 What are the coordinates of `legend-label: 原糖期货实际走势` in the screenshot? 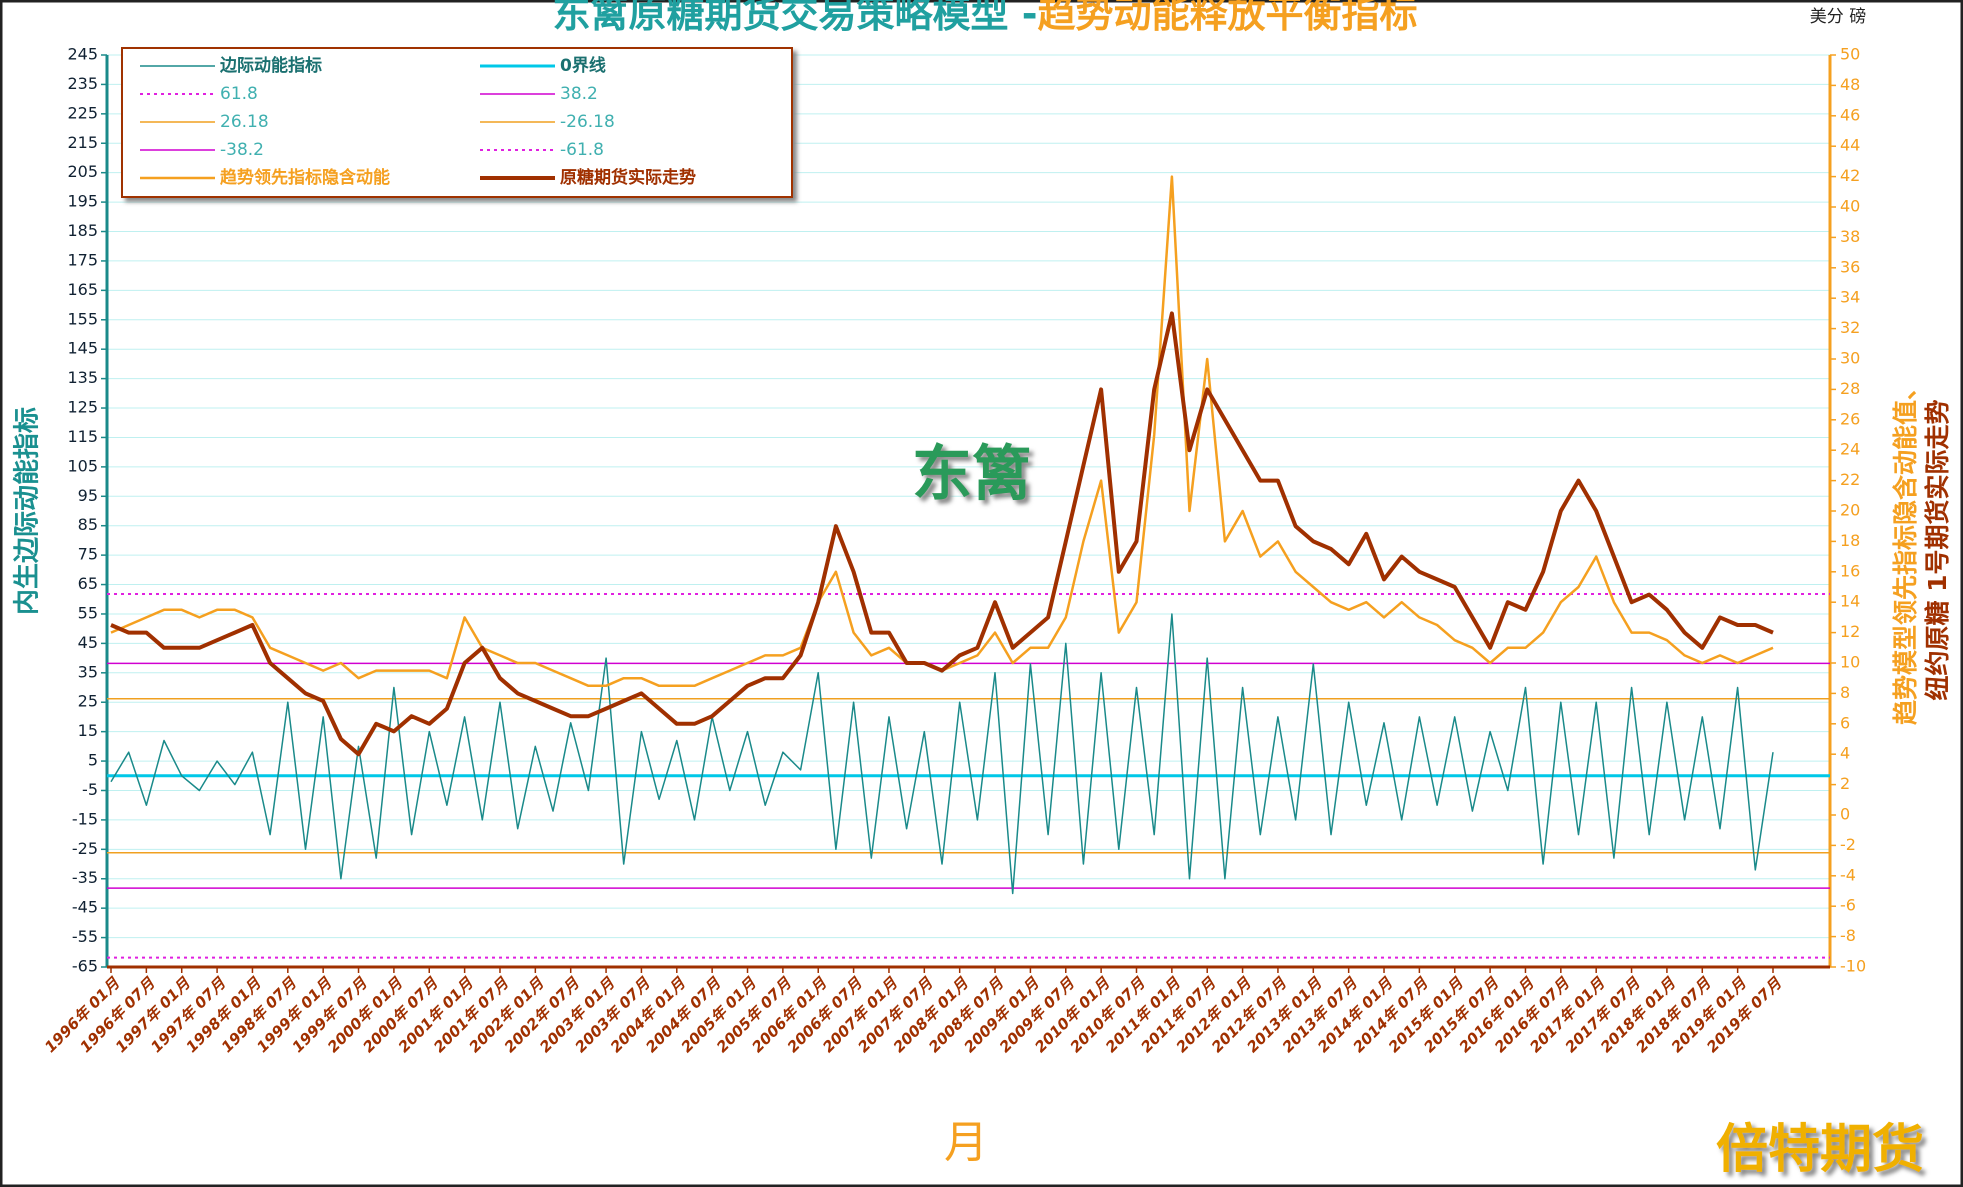 It's located at (628, 177).